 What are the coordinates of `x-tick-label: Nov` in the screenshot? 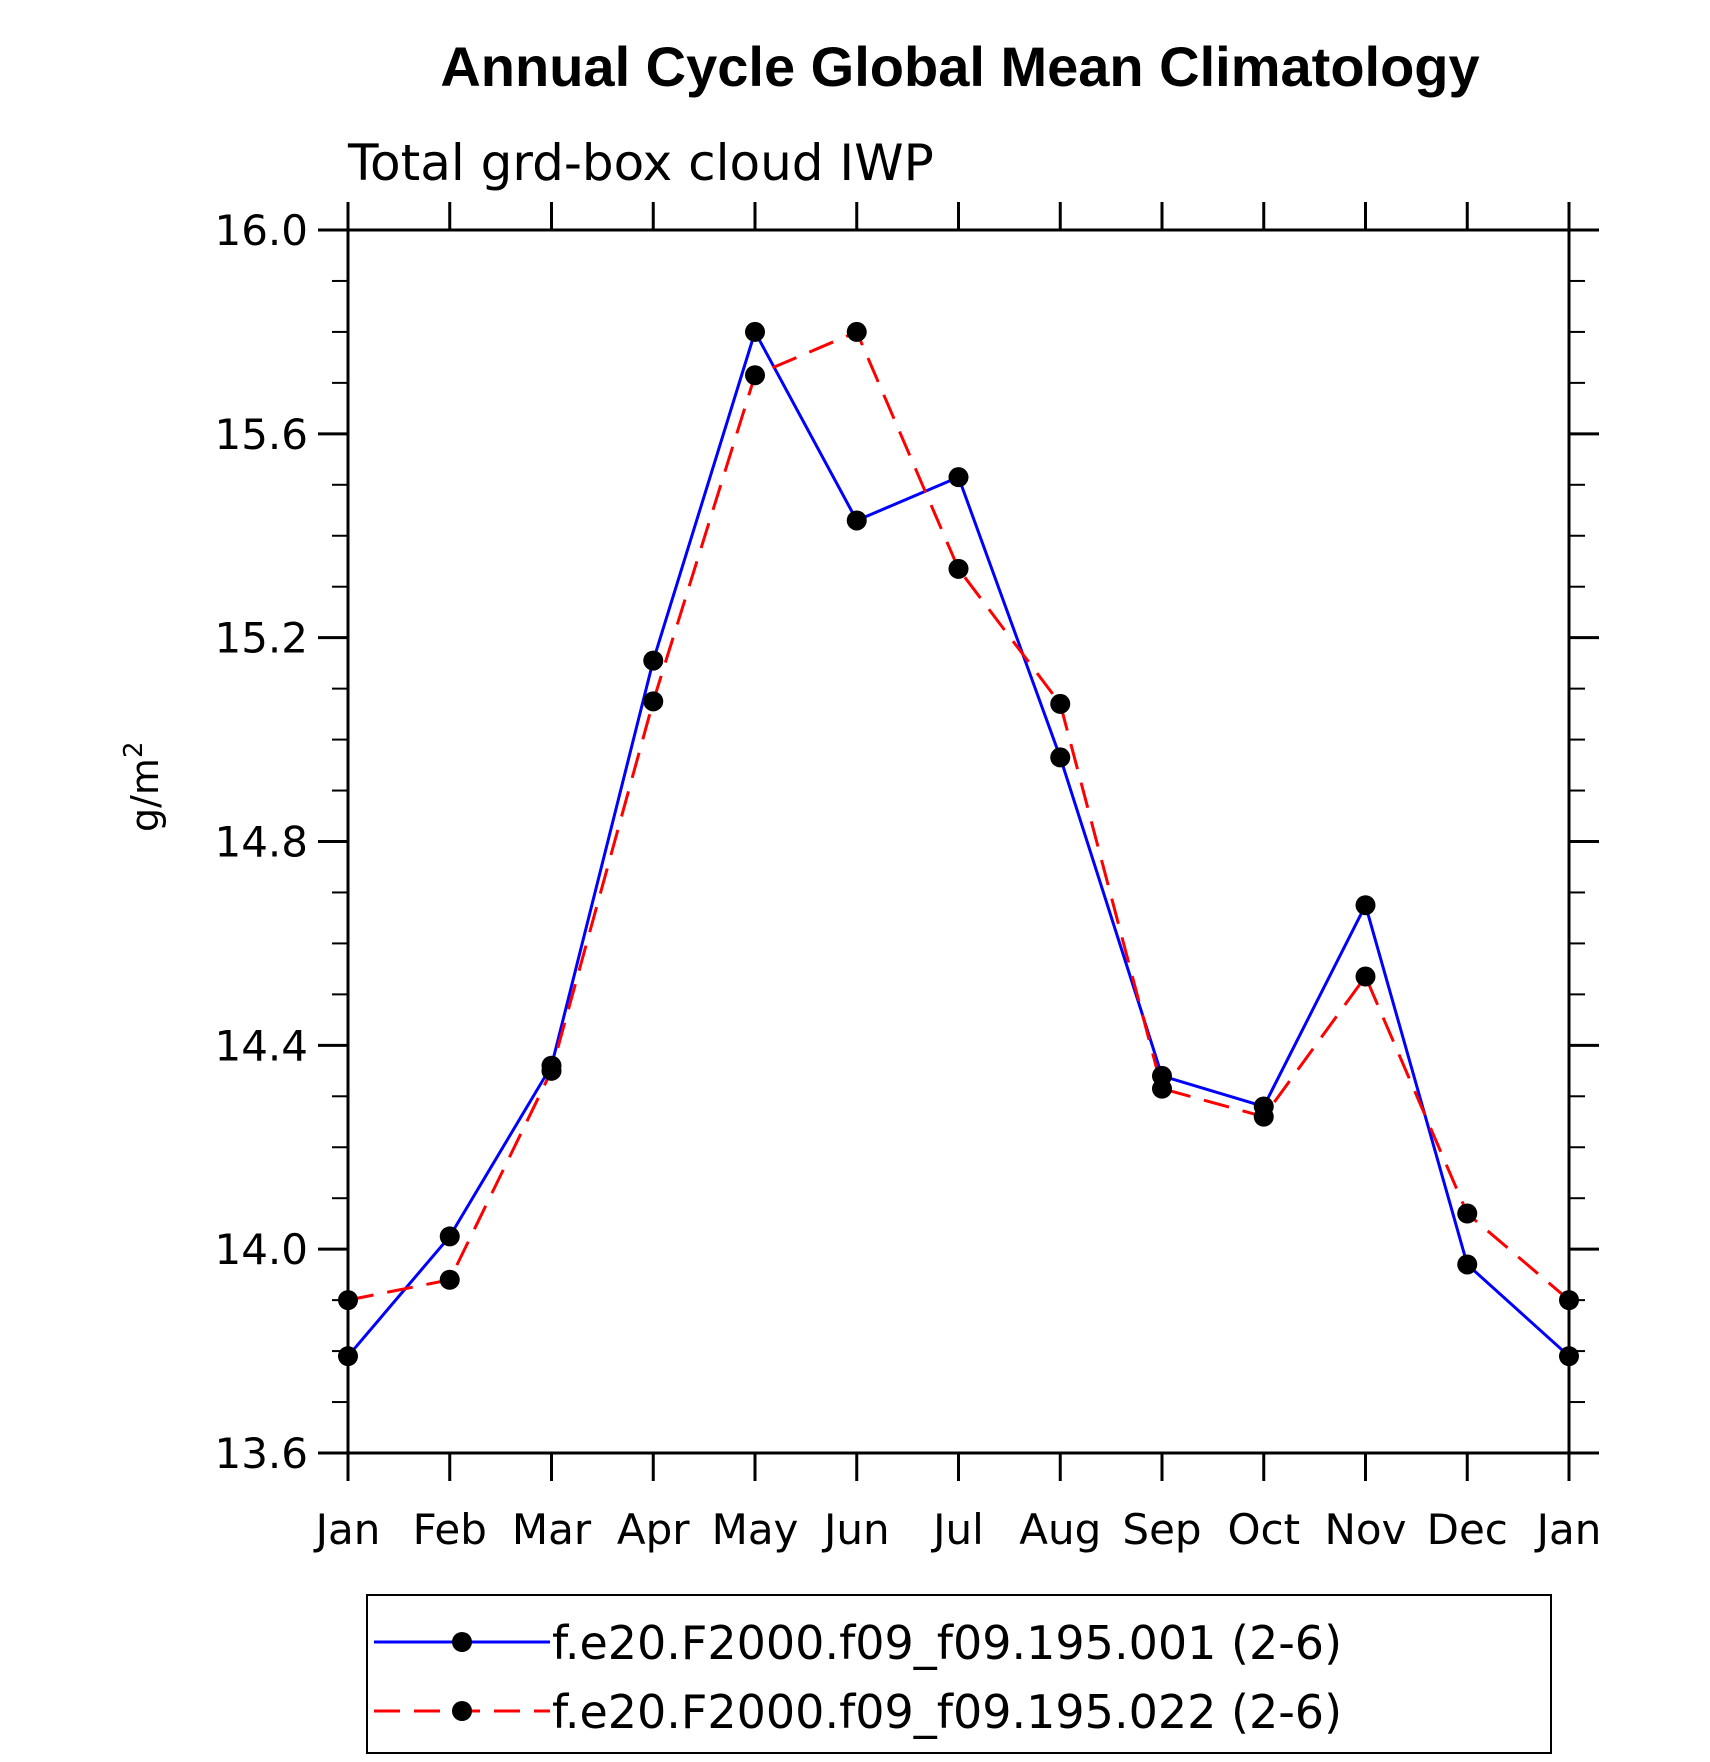 It's located at (1366, 1529).